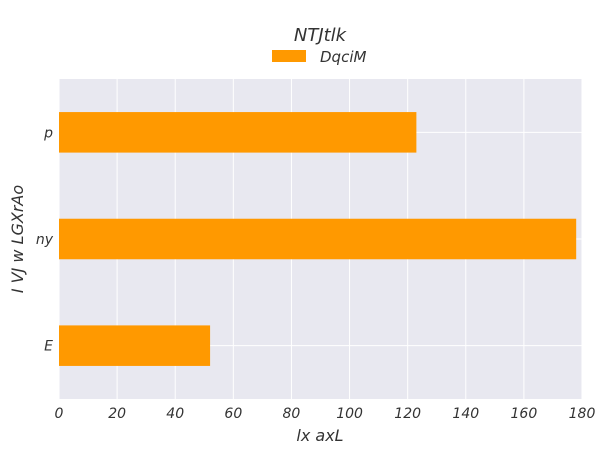  What do you see at coordinates (48, 133) in the screenshot?
I see `y-tick-label: p` at bounding box center [48, 133].